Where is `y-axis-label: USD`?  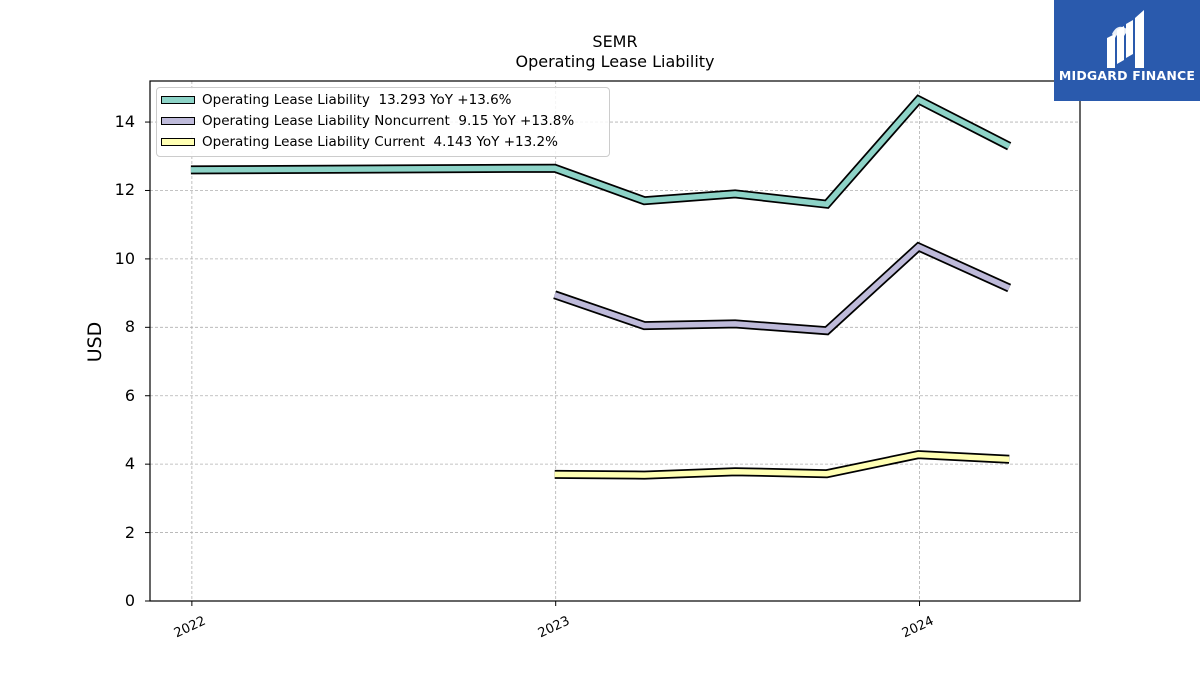
y-axis-label: USD is located at coordinates (95, 342).